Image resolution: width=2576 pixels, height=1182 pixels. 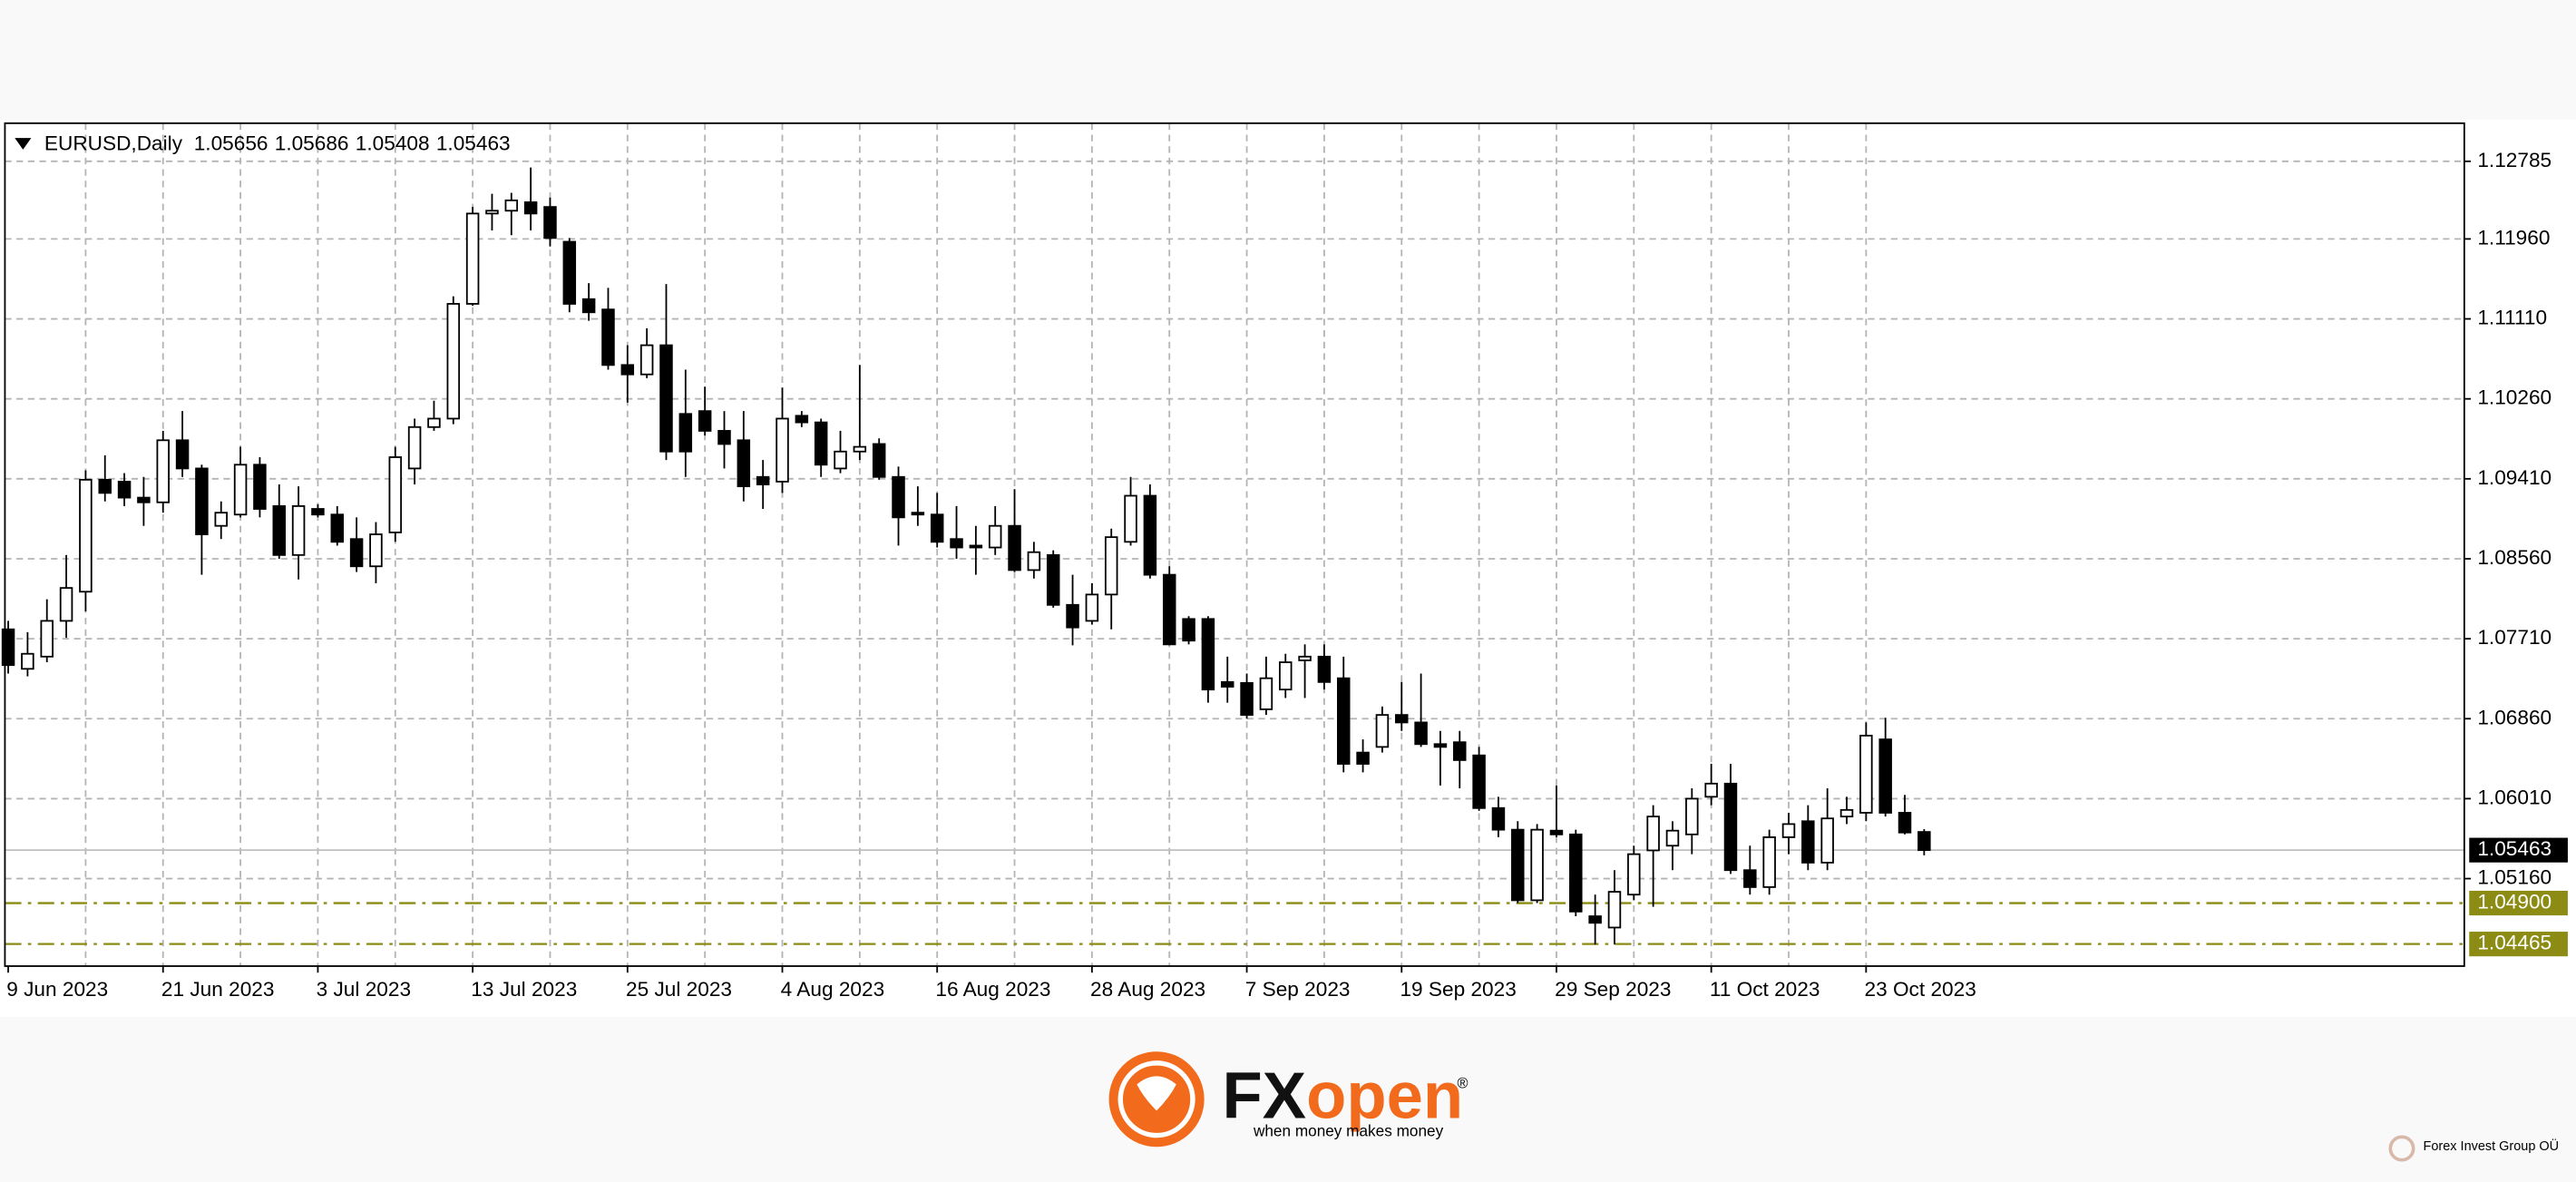 I want to click on logo-tagline: when money makes money, so click(x=1348, y=1130).